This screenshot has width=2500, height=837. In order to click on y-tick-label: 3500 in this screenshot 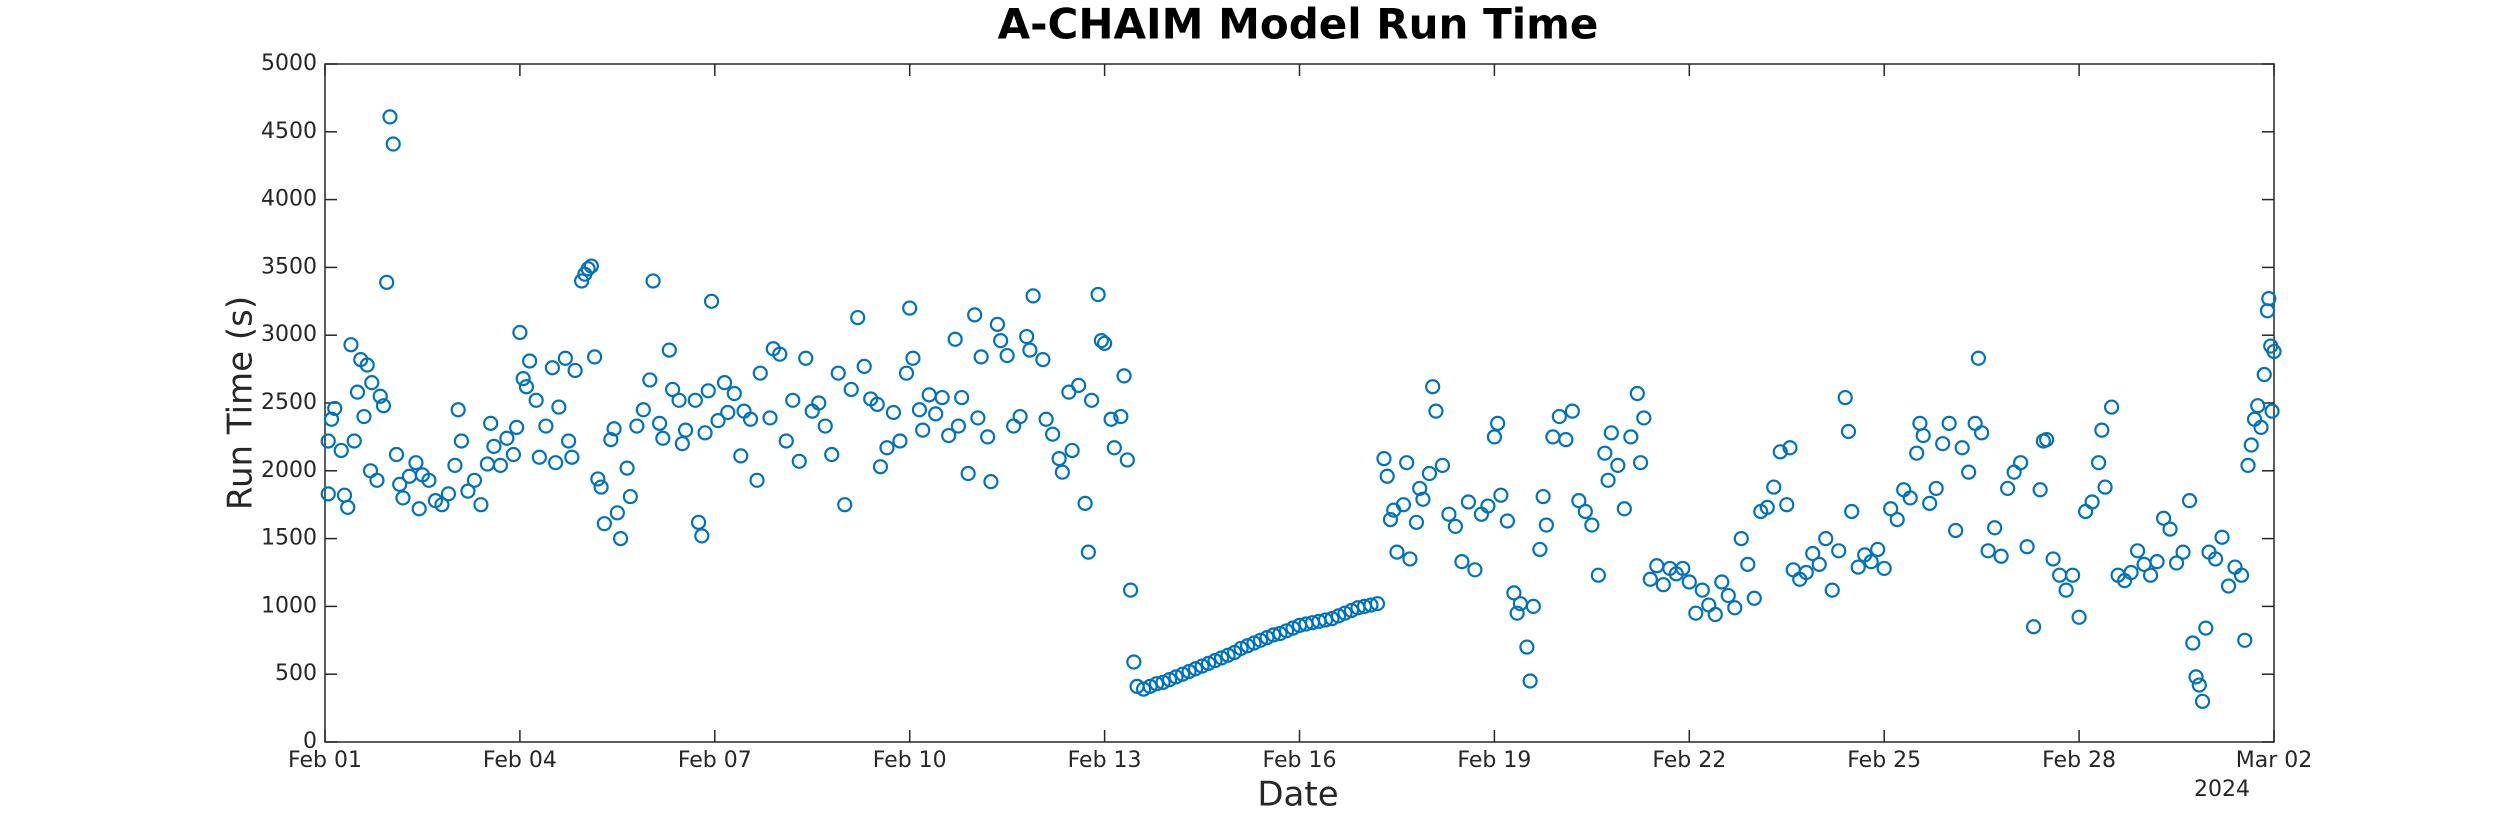, I will do `click(289, 266)`.